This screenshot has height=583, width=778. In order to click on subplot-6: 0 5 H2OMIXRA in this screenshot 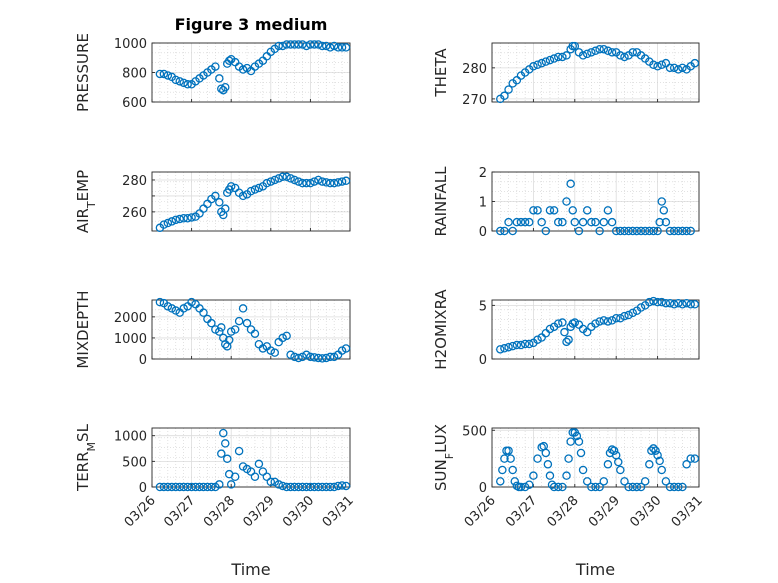, I will do `click(566, 329)`.